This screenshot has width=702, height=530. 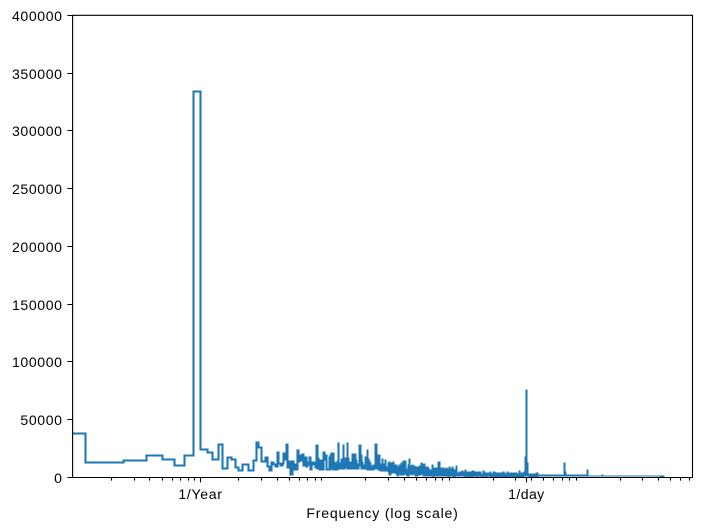 I want to click on svg-text: 150000, so click(x=37, y=305).